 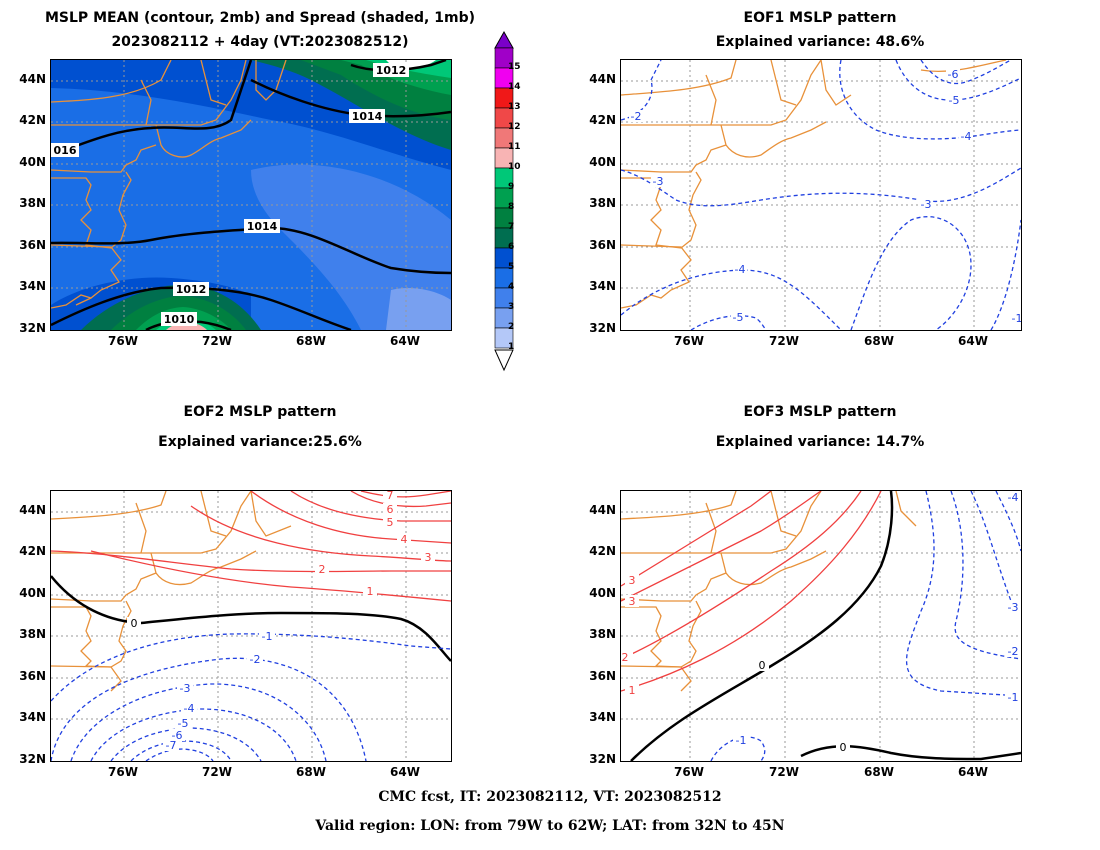 I want to click on colorbar-cell, so click(x=504, y=338).